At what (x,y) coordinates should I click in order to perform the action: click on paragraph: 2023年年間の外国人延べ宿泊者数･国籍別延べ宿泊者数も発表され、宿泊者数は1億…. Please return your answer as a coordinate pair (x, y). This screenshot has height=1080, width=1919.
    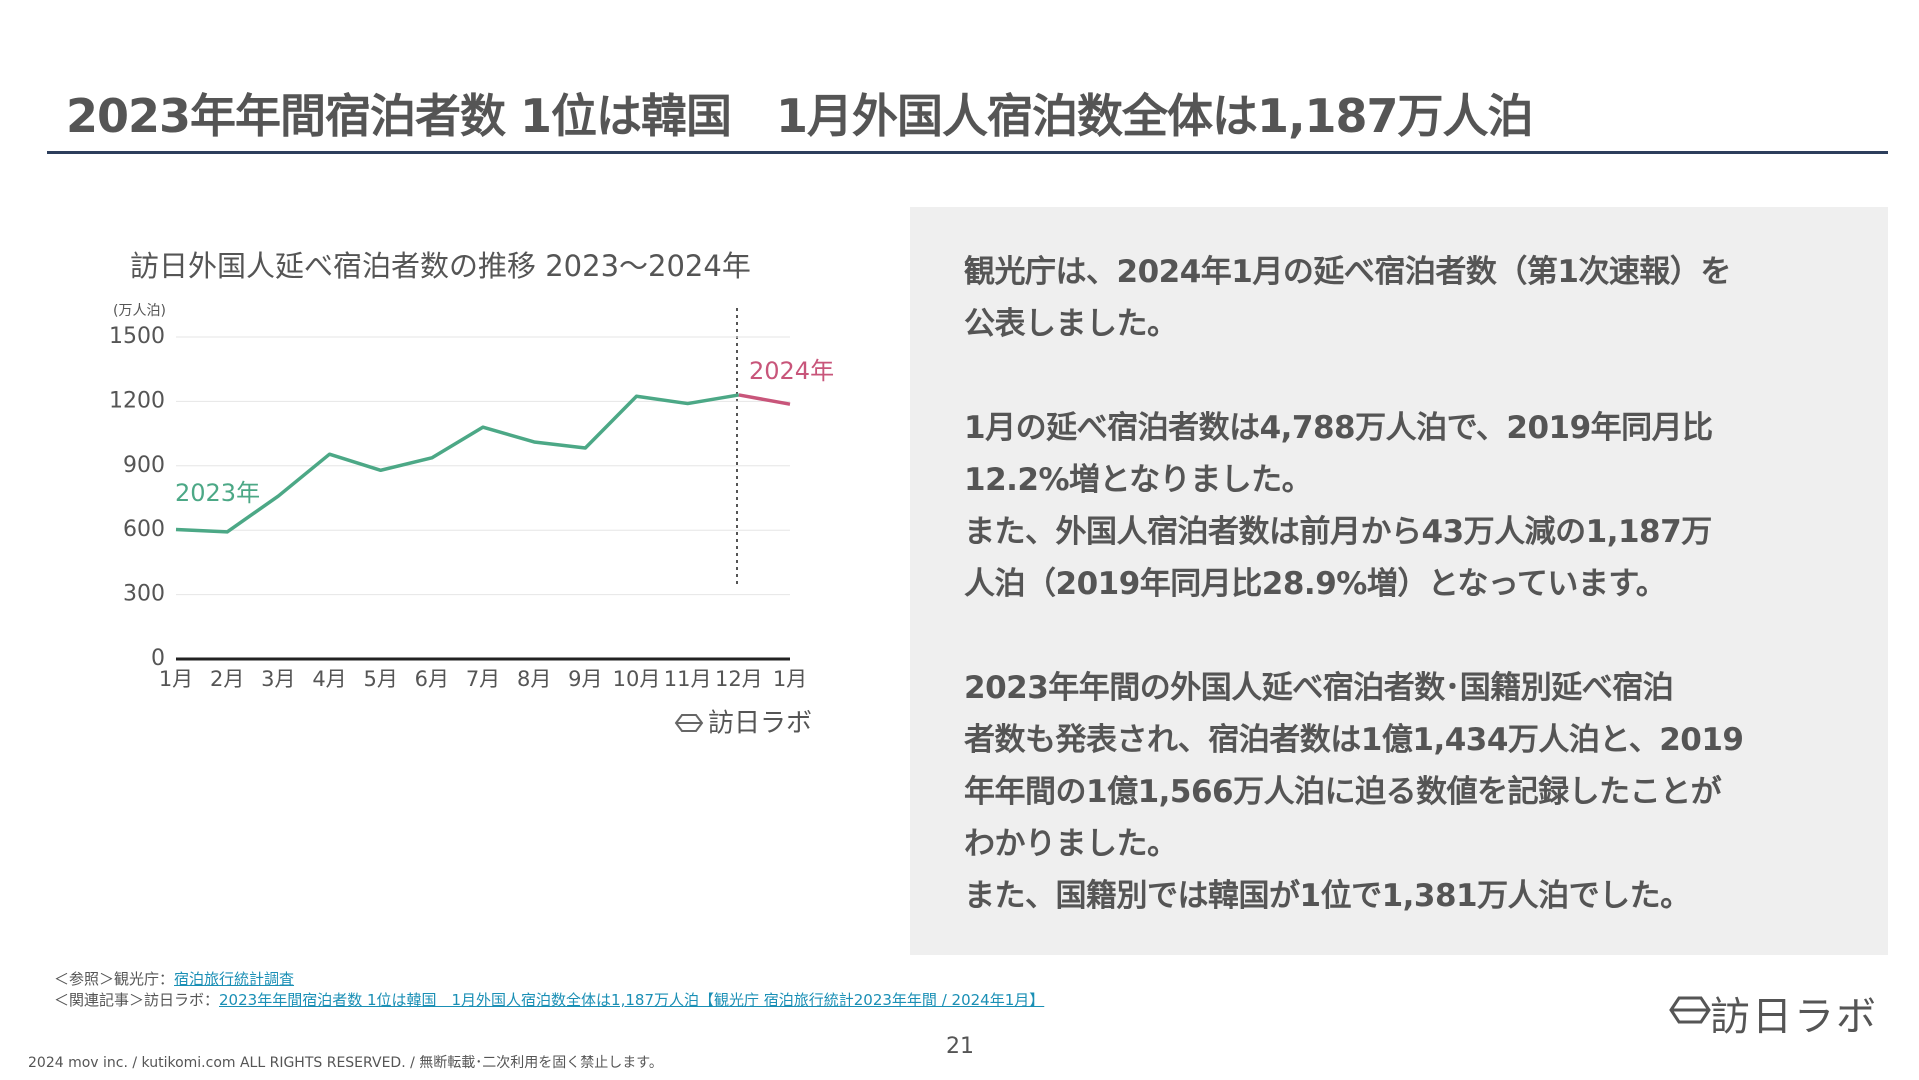
    Looking at the image, I should click on (1354, 792).